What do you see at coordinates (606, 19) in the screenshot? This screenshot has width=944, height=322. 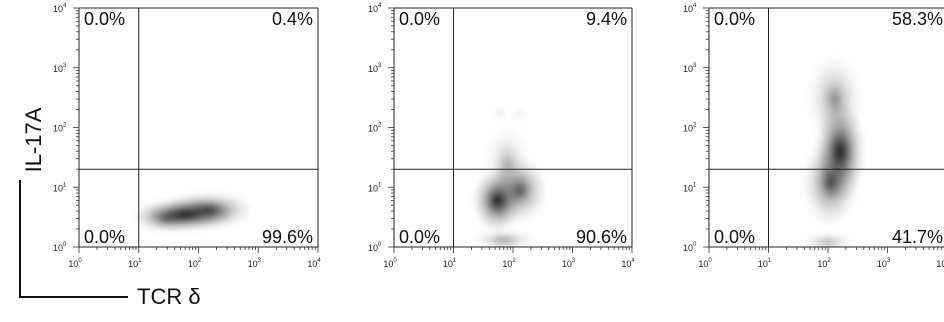 I see `quadrant-upper-right-label: 9.4%` at bounding box center [606, 19].